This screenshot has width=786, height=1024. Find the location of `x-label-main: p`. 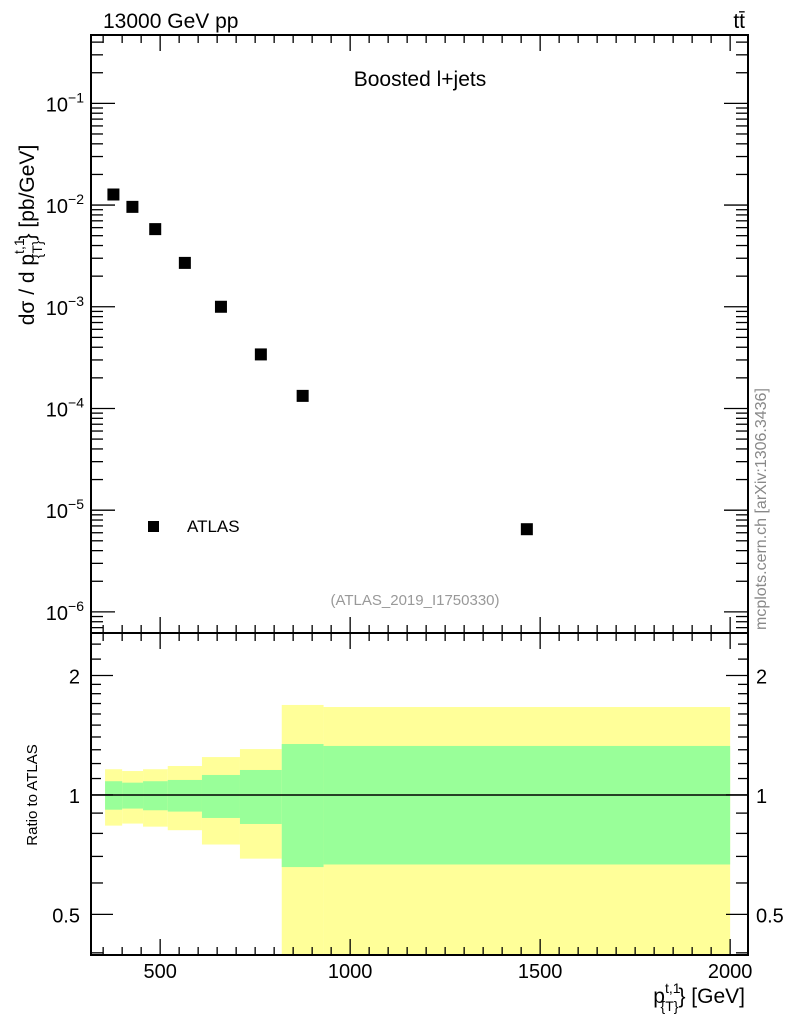

x-label-main: p is located at coordinates (659, 996).